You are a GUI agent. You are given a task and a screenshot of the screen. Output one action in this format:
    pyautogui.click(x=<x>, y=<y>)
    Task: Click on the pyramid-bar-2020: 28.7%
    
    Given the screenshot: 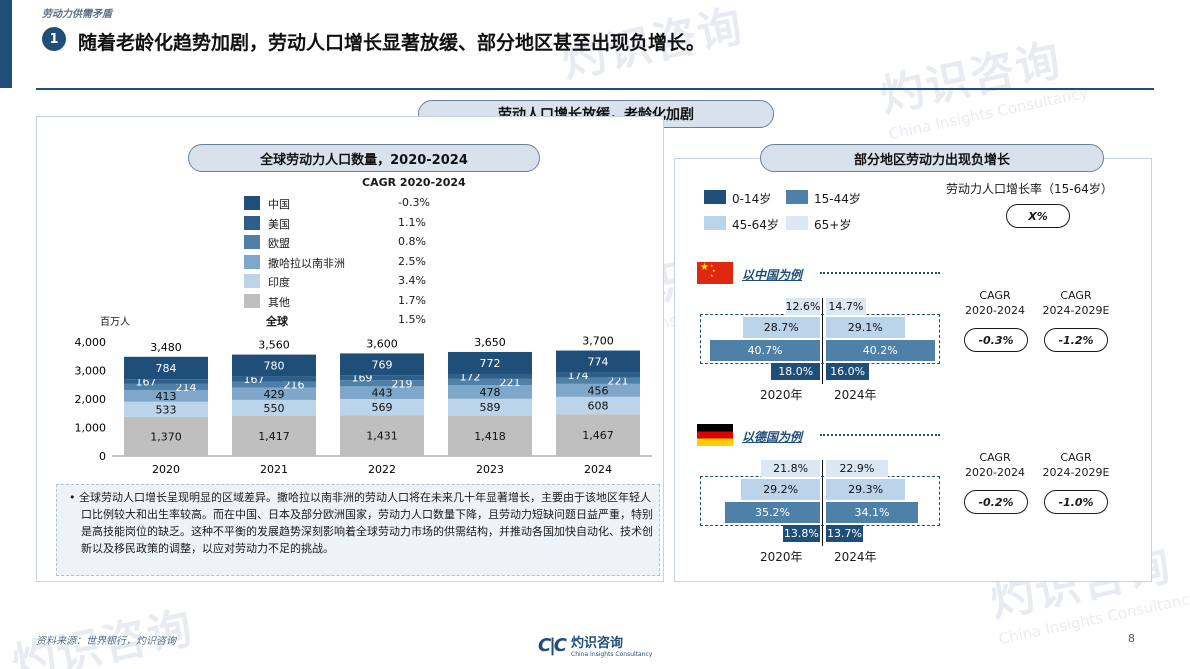 What is the action you would take?
    pyautogui.click(x=781, y=327)
    